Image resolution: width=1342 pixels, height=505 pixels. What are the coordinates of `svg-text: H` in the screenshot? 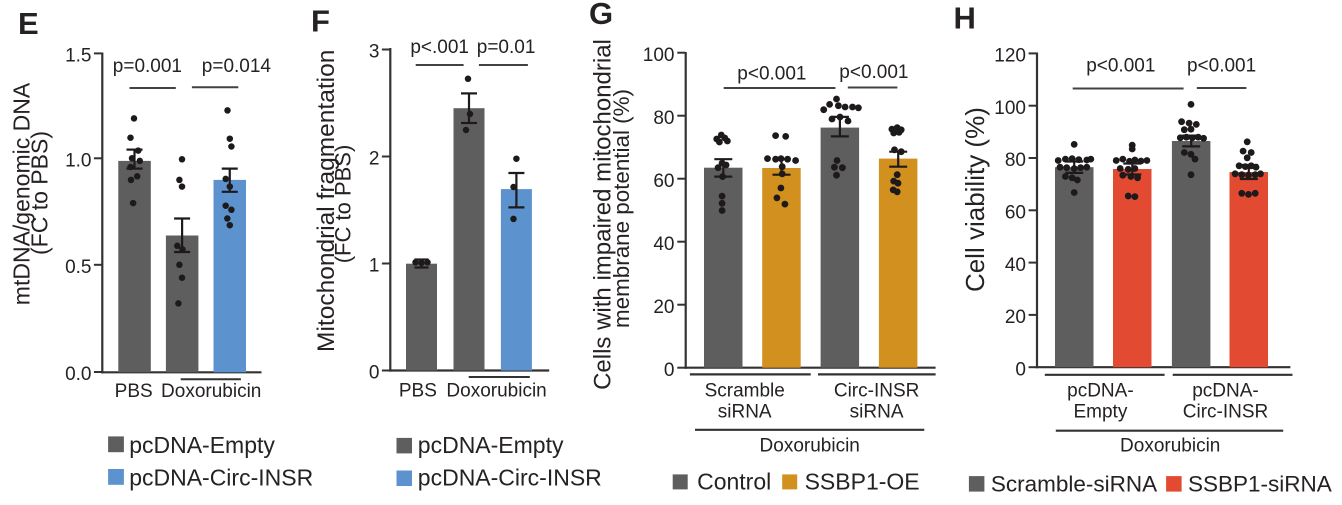 It's located at (965, 18).